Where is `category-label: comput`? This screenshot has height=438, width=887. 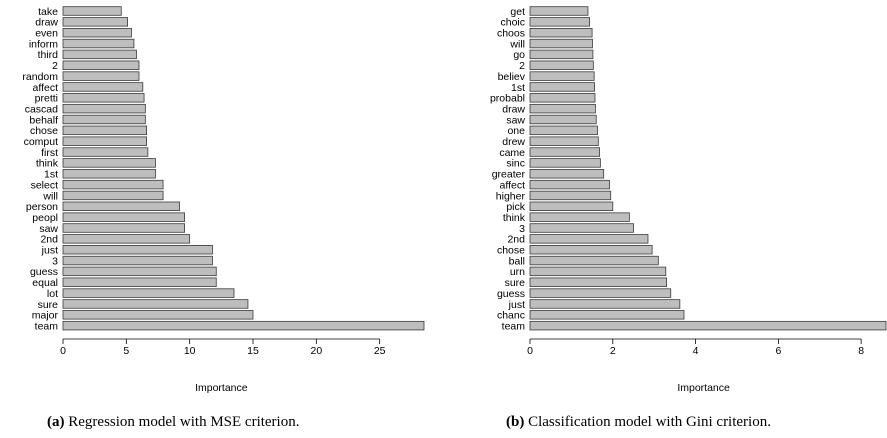 category-label: comput is located at coordinates (41, 142).